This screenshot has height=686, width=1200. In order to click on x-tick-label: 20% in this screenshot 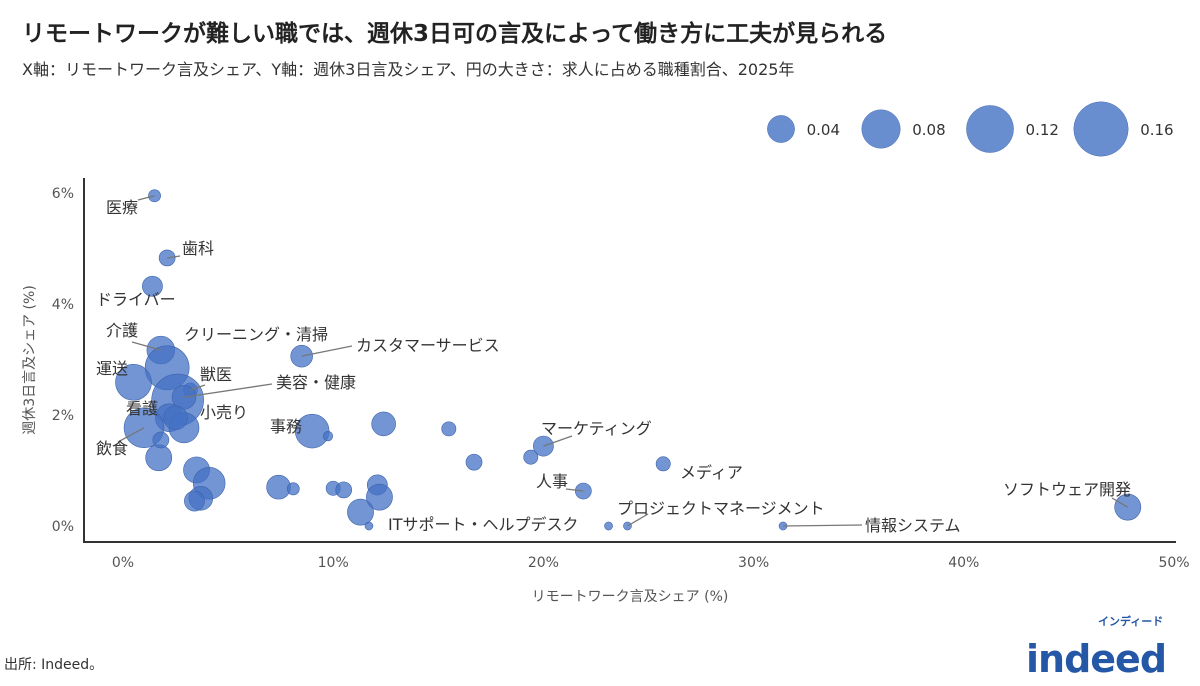, I will do `click(543, 563)`.